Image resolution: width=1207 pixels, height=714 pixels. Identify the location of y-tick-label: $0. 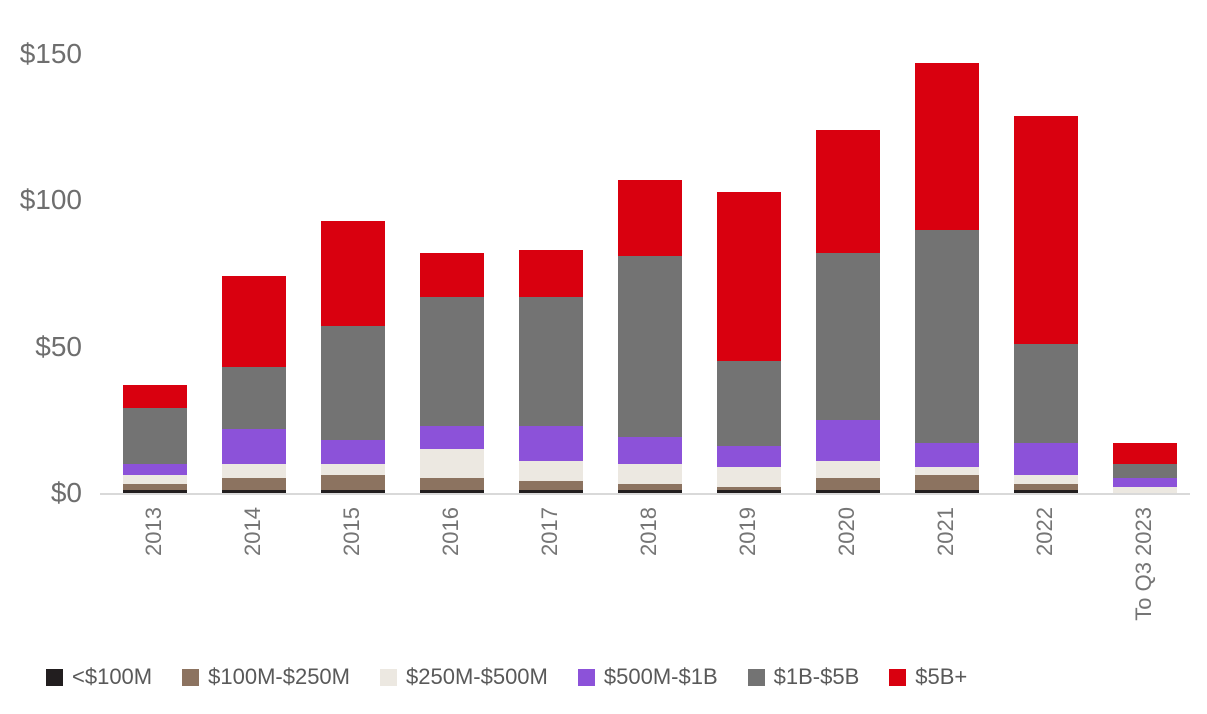
(66, 492).